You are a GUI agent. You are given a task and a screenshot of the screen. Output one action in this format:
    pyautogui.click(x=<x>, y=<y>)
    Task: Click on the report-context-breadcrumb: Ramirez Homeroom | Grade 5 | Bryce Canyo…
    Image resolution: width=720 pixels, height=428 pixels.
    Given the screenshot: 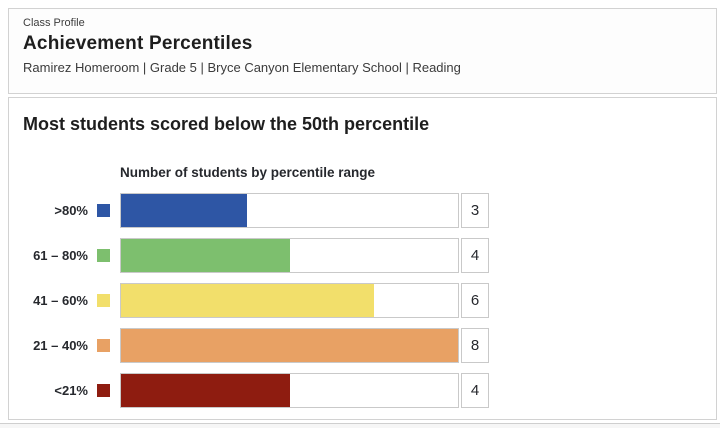 What is the action you would take?
    pyautogui.click(x=242, y=67)
    